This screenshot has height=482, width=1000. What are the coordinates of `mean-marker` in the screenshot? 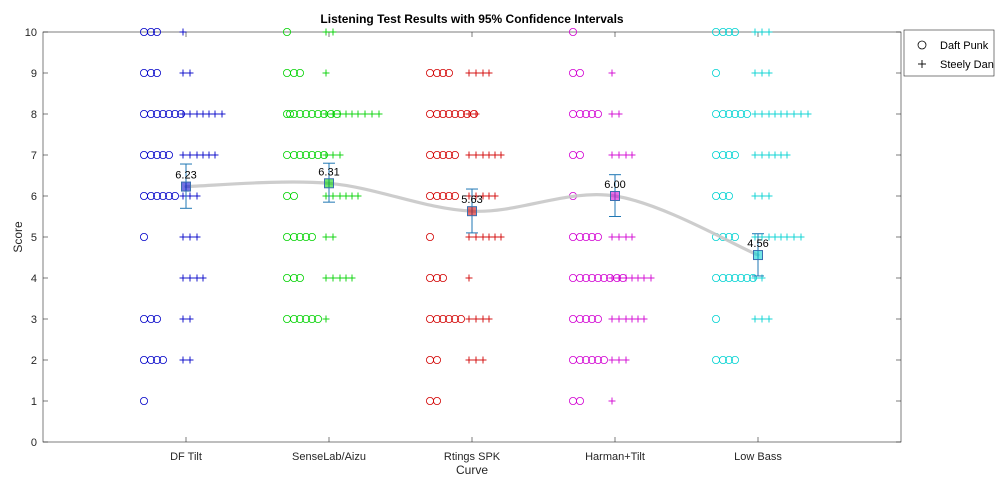 It's located at (186, 186).